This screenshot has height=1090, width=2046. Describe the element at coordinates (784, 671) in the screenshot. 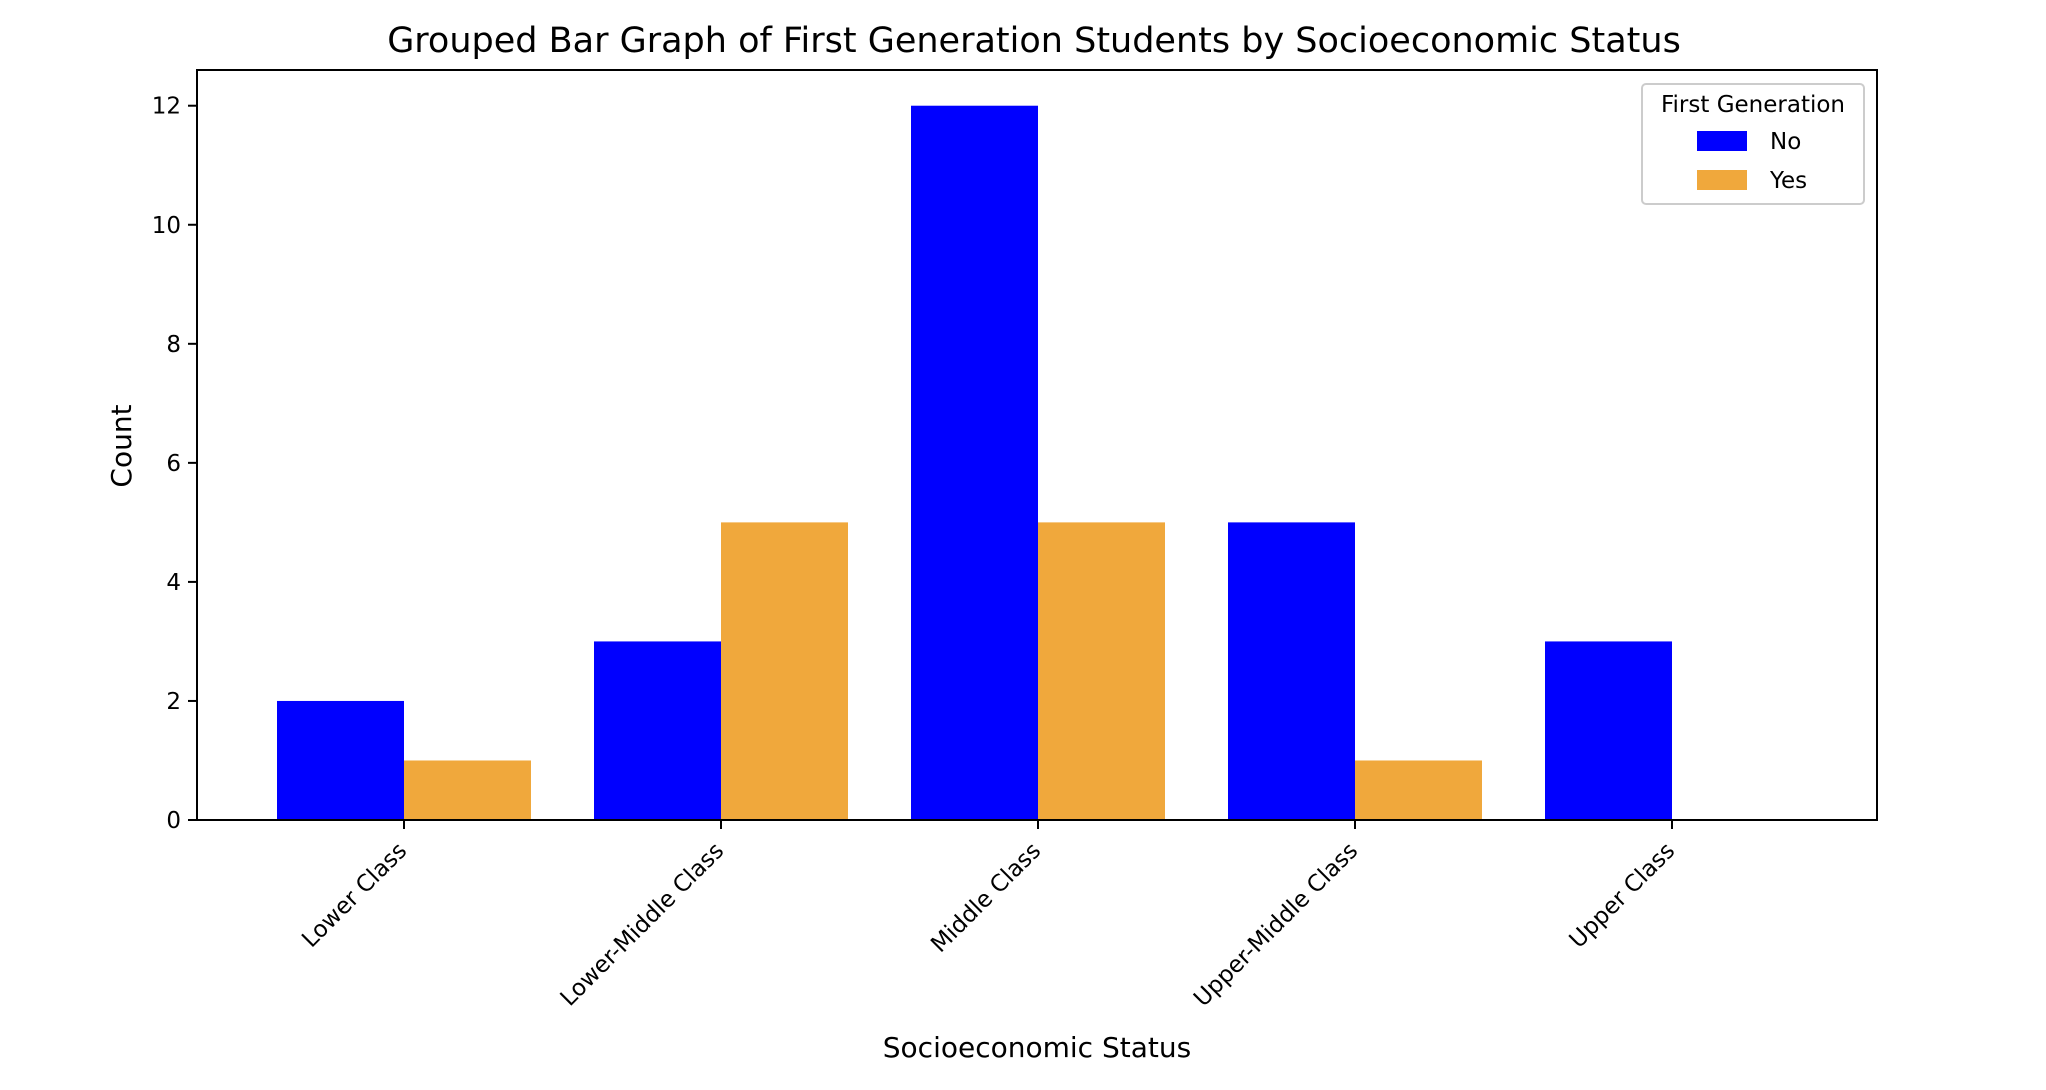

I see `bar-lower-middle-class-yes` at that location.